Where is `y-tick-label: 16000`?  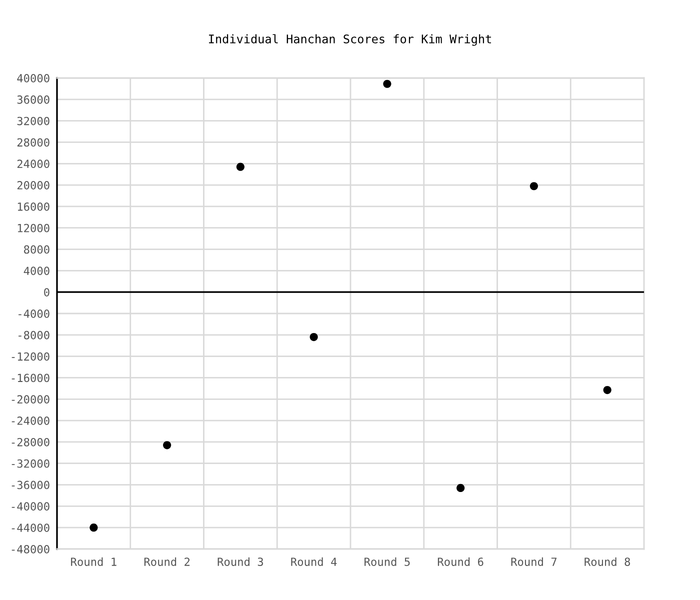
y-tick-label: 16000 is located at coordinates (34, 206).